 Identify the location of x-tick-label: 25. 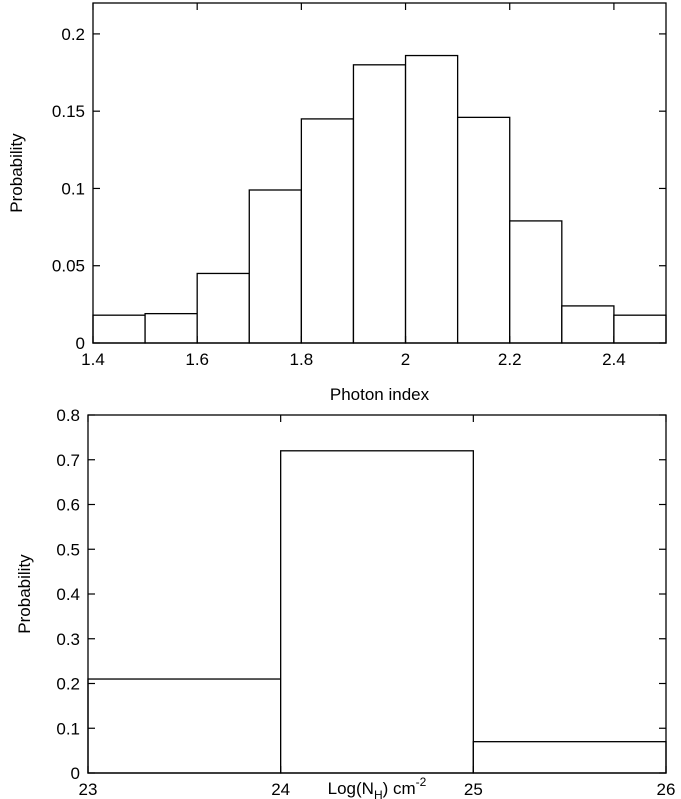
(473, 789).